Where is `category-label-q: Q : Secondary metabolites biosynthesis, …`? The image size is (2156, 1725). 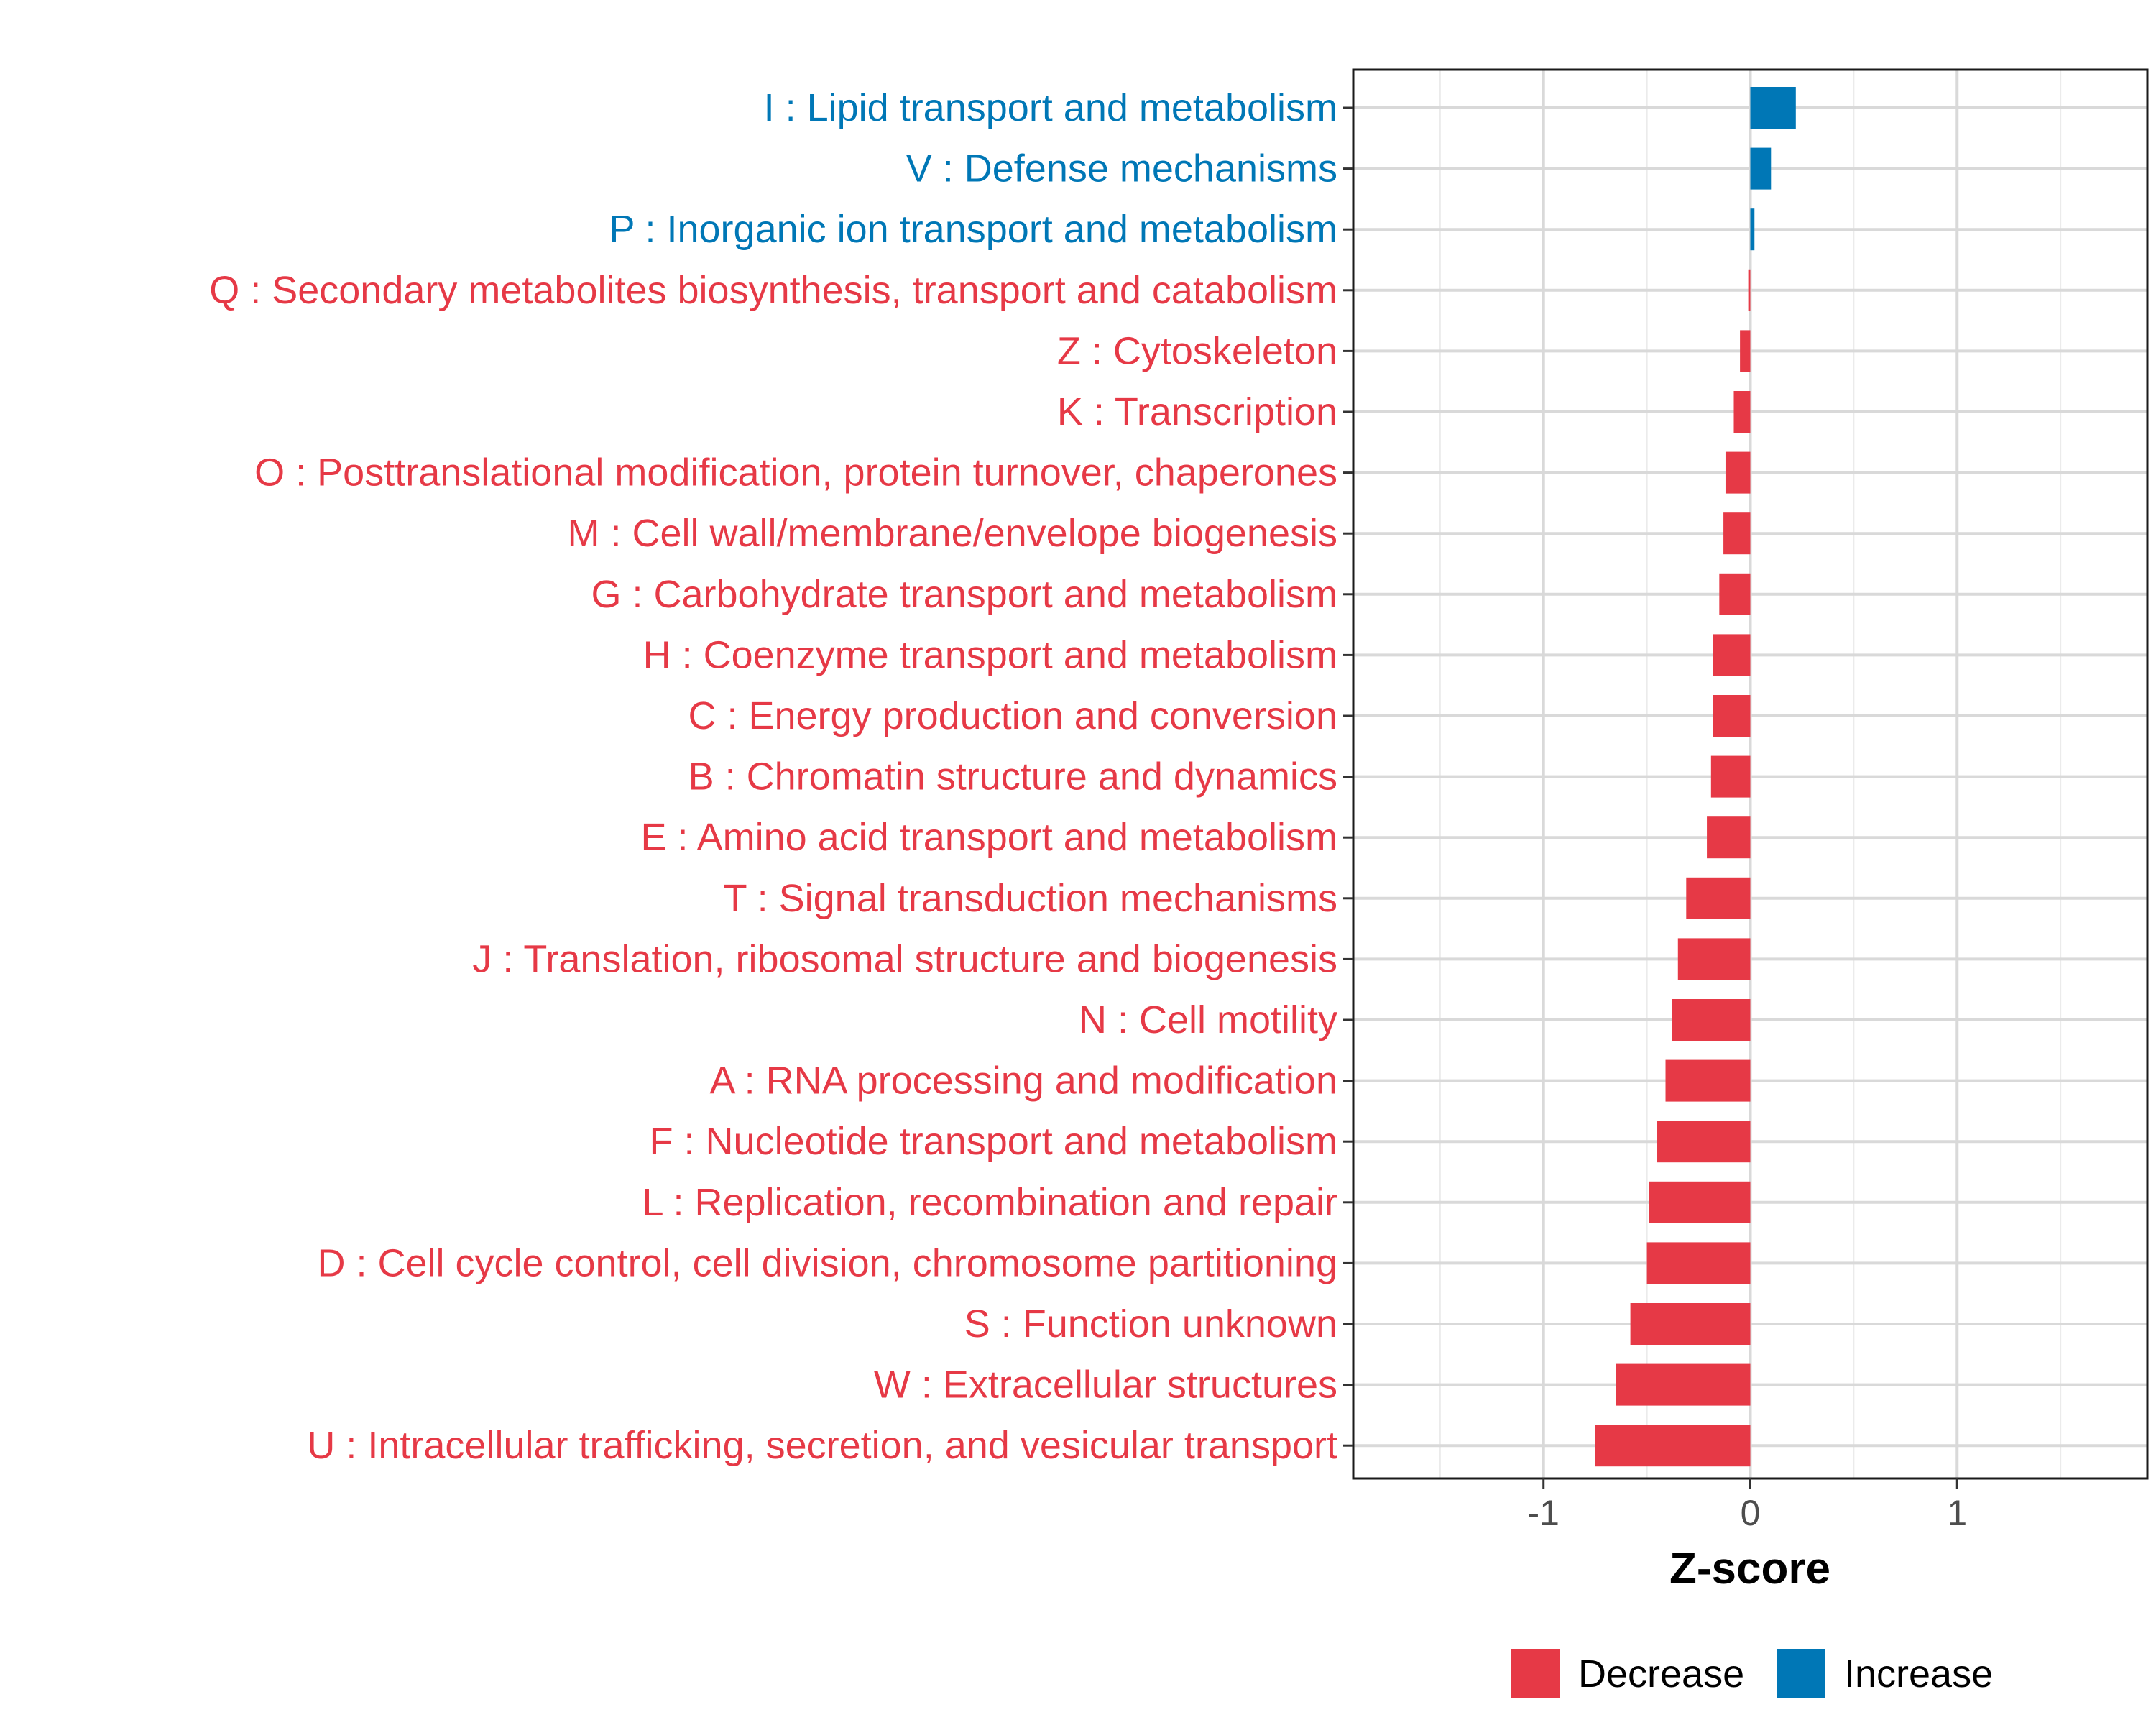 category-label-q: Q : Secondary metabolites biosynthesis, … is located at coordinates (773, 290).